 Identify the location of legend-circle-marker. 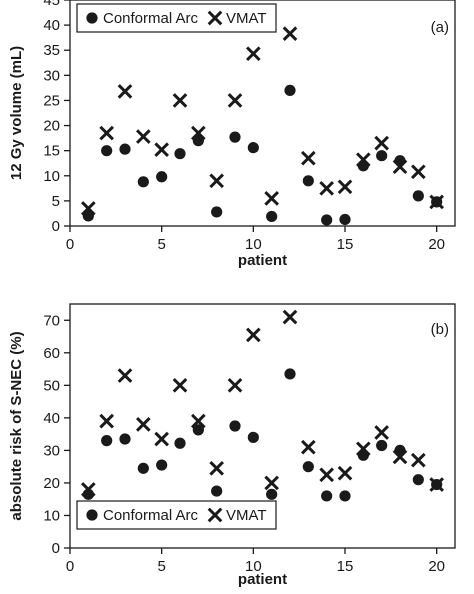
(92, 515).